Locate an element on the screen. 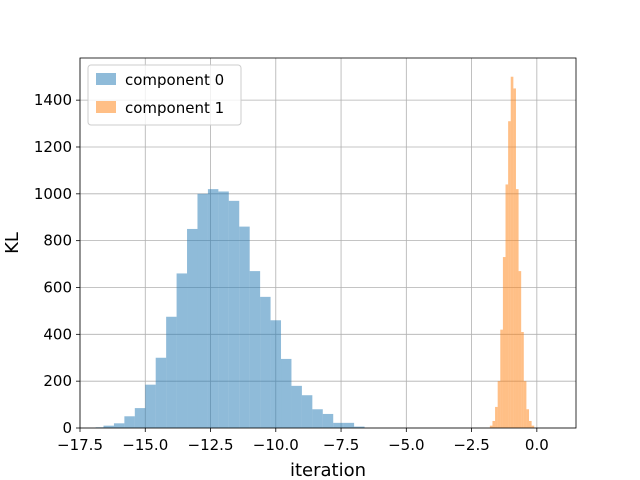  y-axis-ticks: 0 200 400 600 800 1000 1200 1400 is located at coordinates (57, 264).